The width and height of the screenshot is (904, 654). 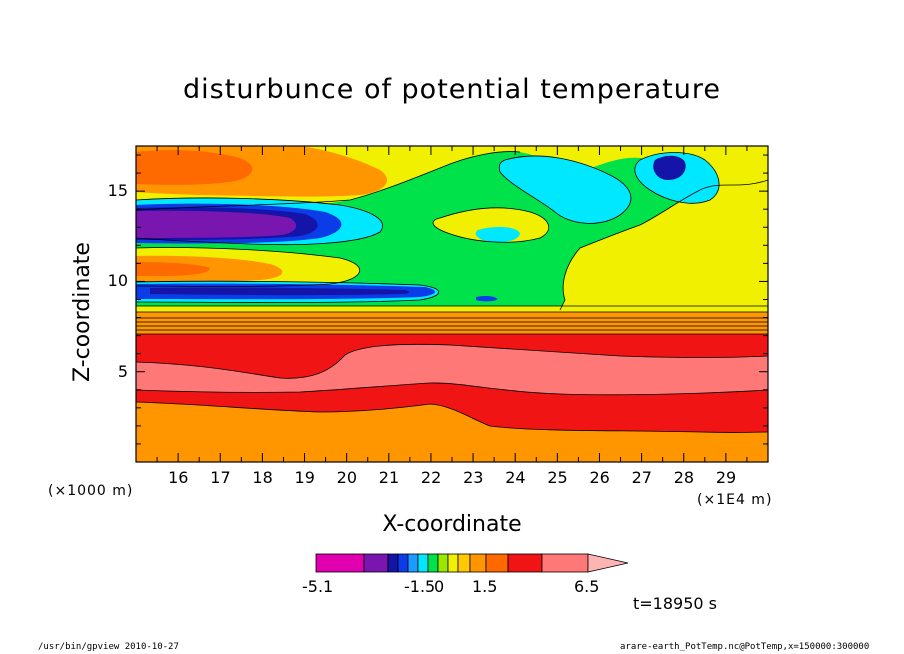 What do you see at coordinates (497, 234) in the screenshot?
I see `fill-cyan-small` at bounding box center [497, 234].